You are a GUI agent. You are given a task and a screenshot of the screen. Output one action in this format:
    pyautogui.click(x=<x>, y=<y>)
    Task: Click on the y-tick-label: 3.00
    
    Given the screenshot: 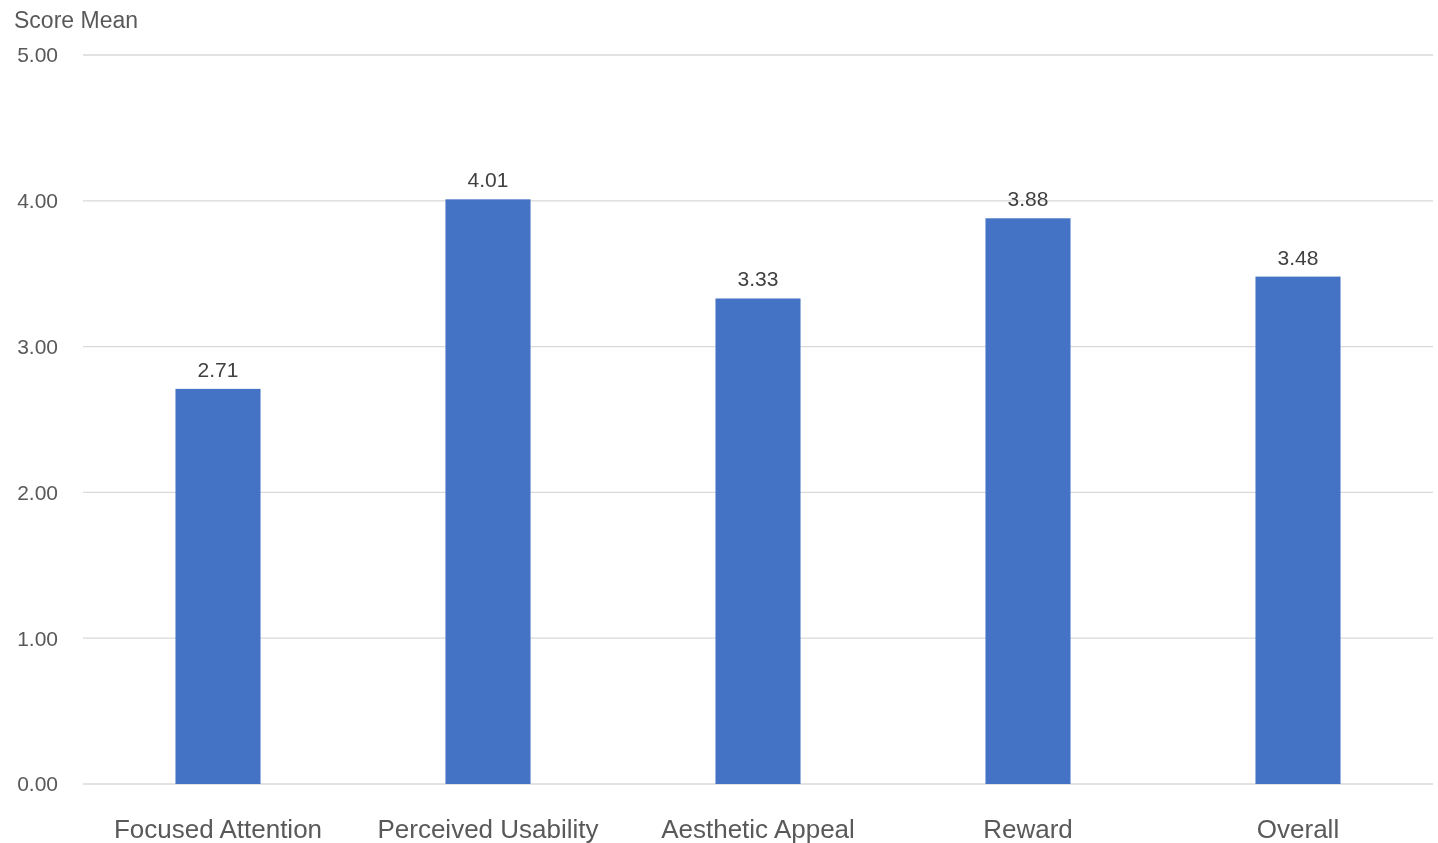 What is the action you would take?
    pyautogui.click(x=37, y=346)
    